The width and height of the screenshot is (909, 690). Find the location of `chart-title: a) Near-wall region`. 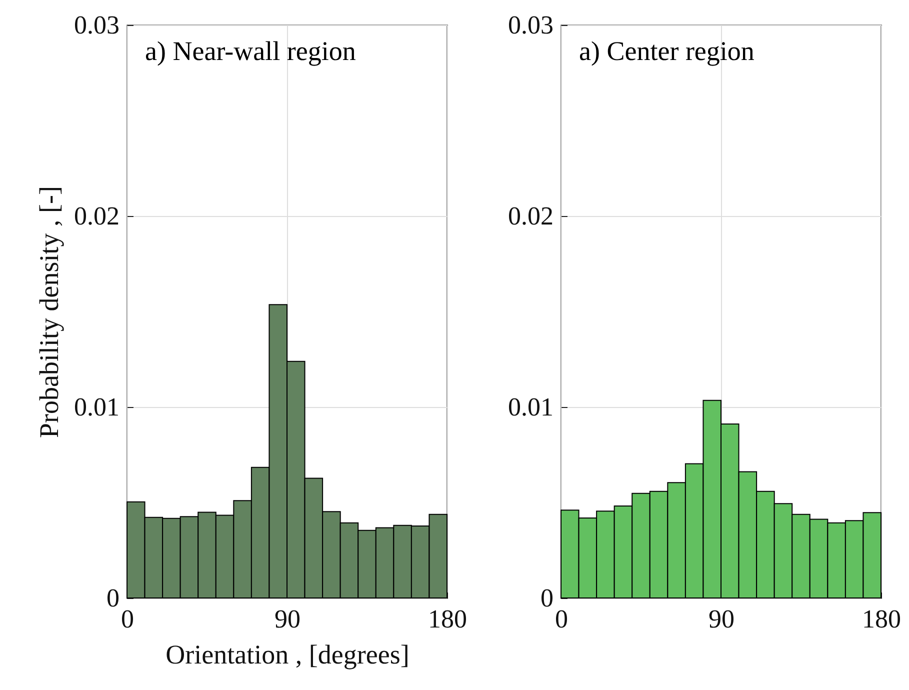

chart-title: a) Near-wall region is located at coordinates (250, 51).